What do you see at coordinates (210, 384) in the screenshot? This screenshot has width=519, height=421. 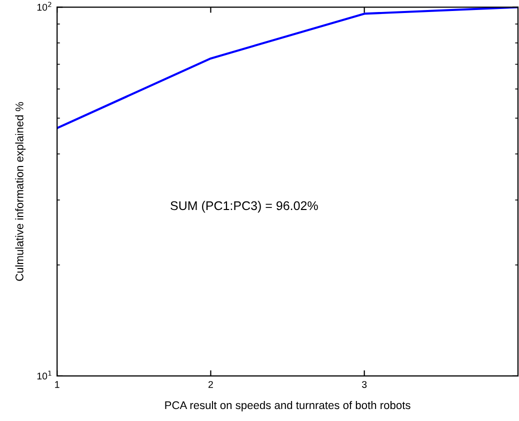 I see `x-tick-label: 2` at bounding box center [210, 384].